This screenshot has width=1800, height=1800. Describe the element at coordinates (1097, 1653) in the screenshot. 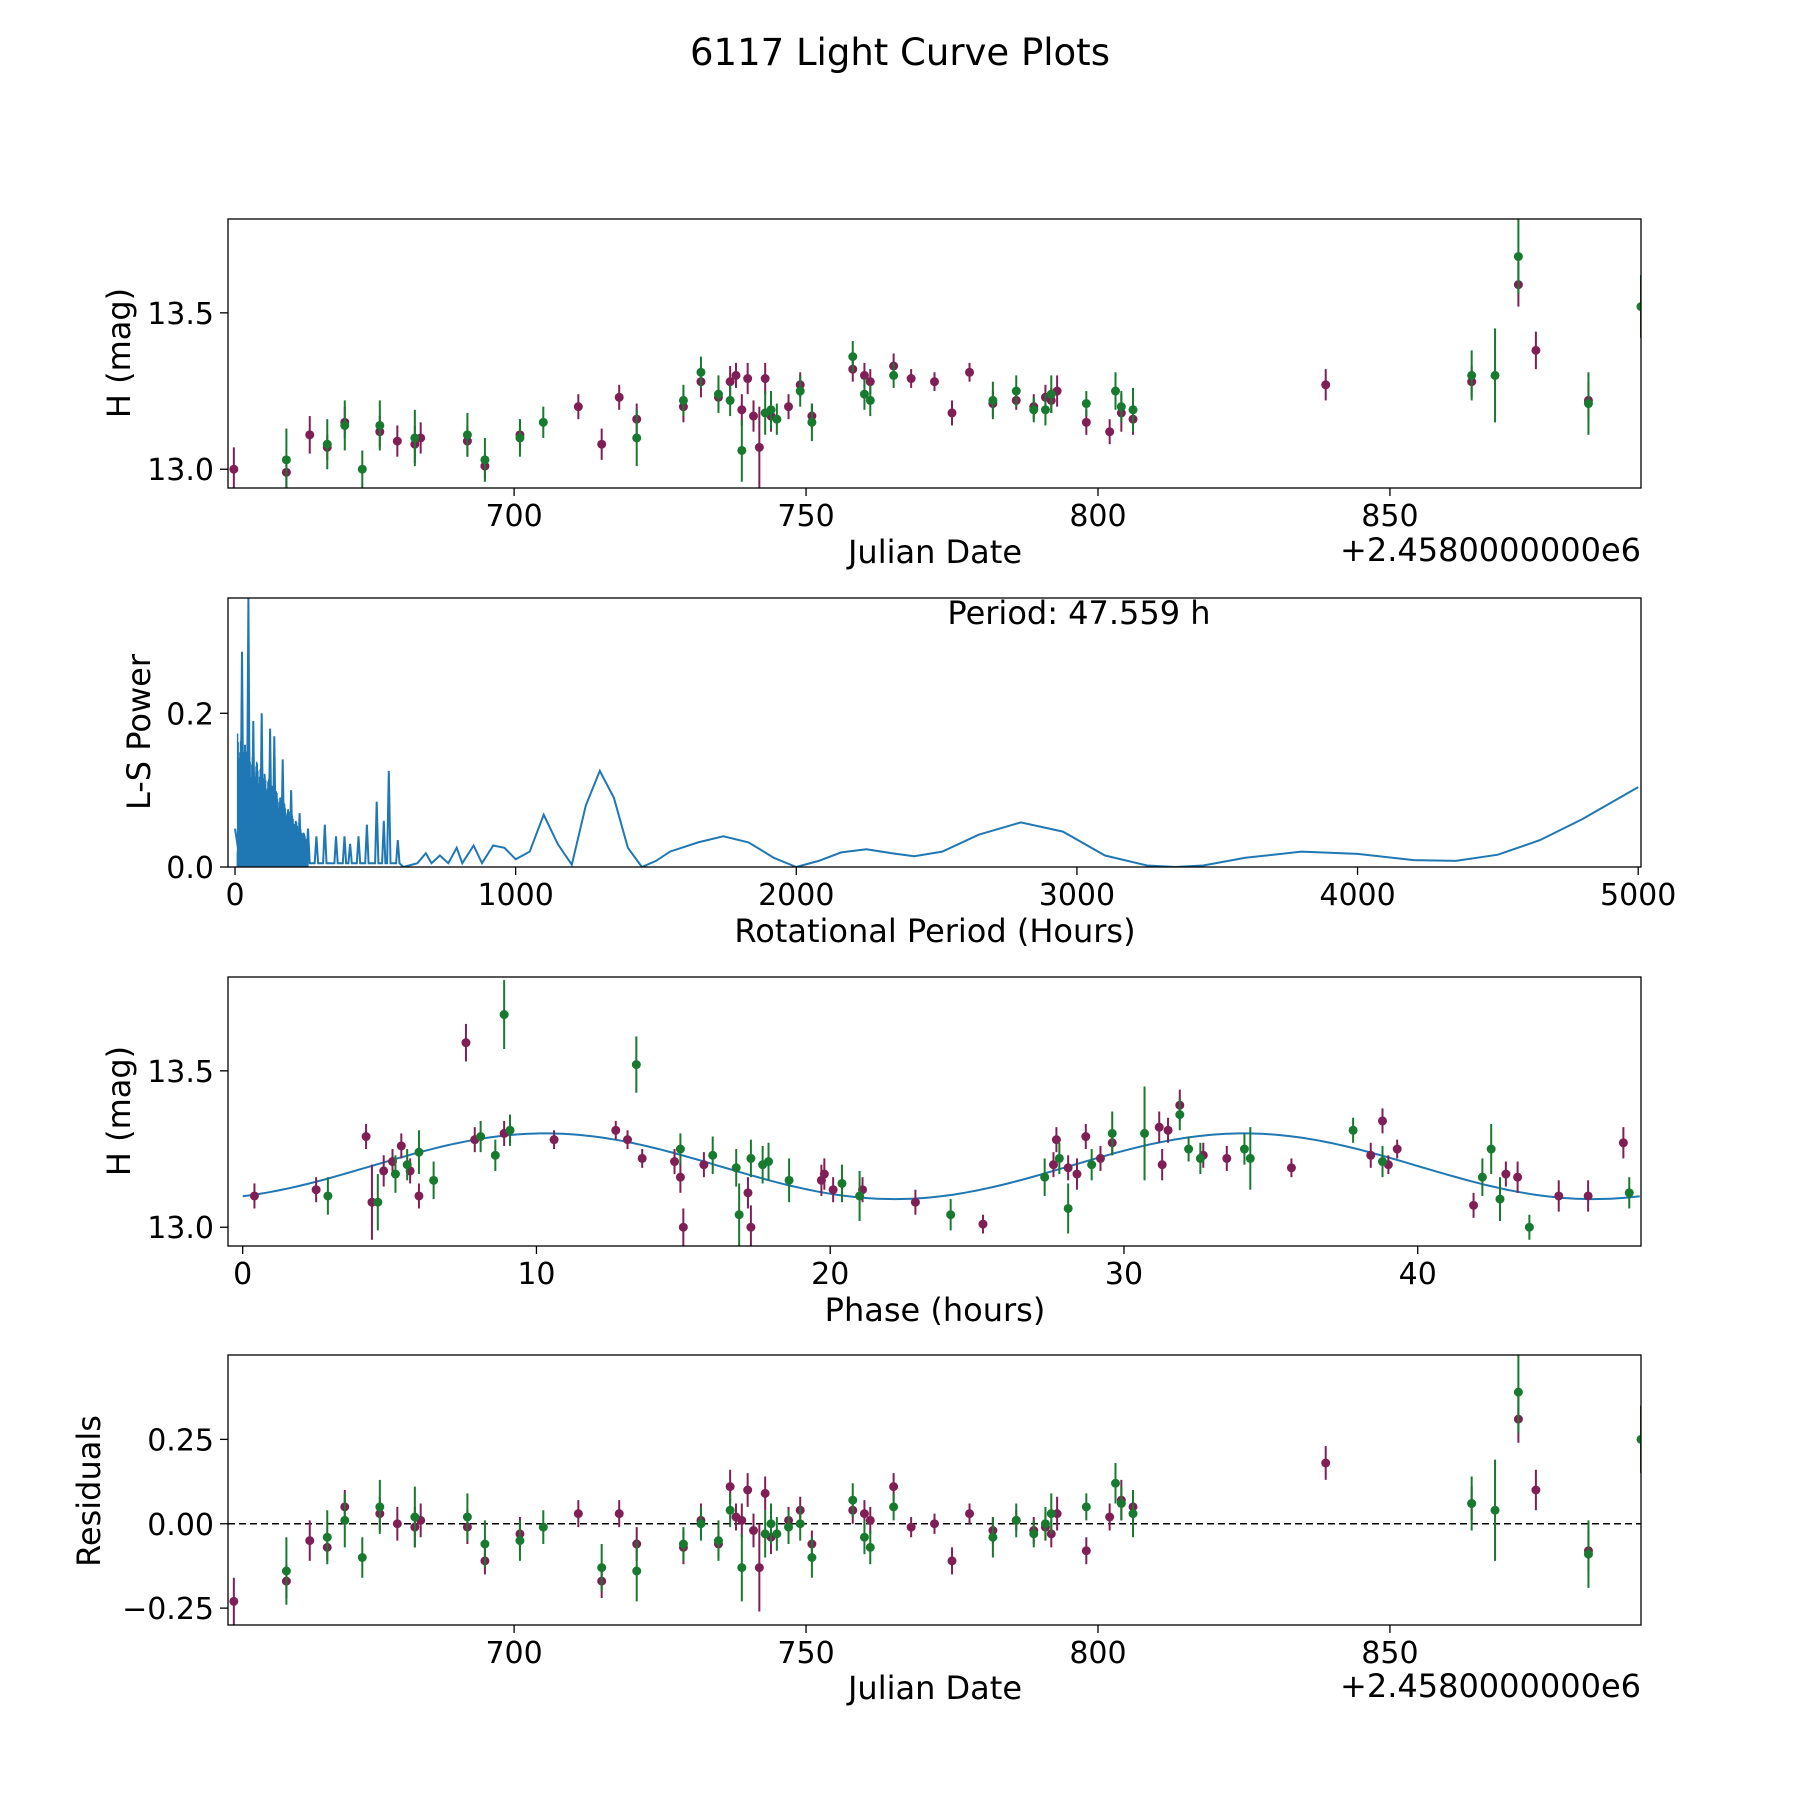

I see `residuals-xtick-label: 800` at that location.